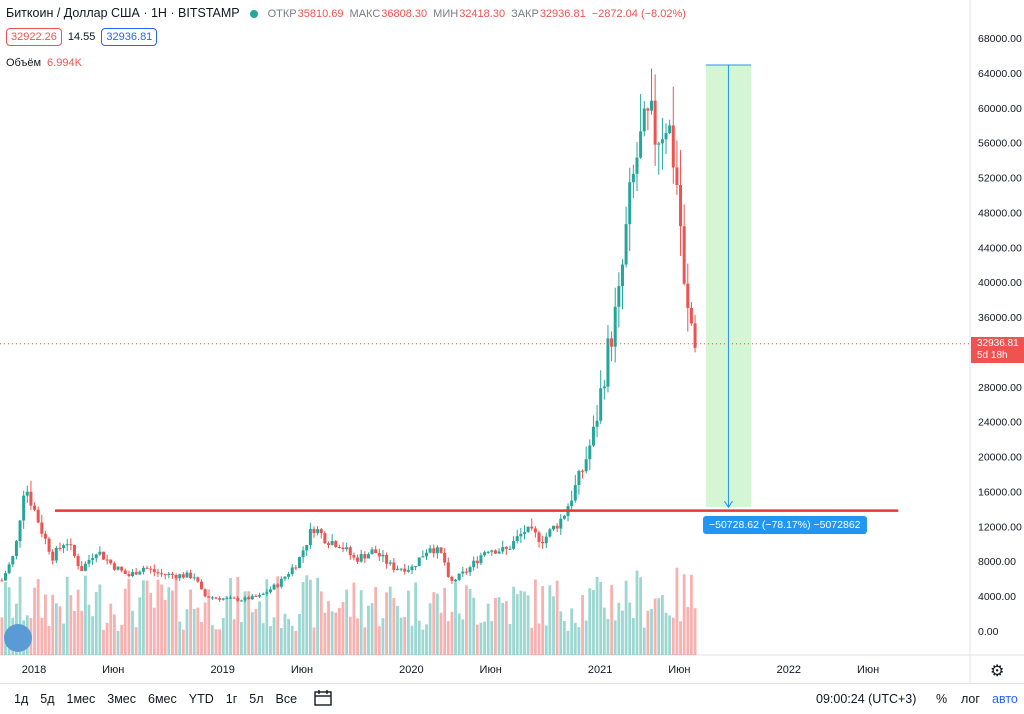 The image size is (1024, 714). Describe the element at coordinates (562, 14) in the screenshot. I see `close-value: 32936.81` at that location.